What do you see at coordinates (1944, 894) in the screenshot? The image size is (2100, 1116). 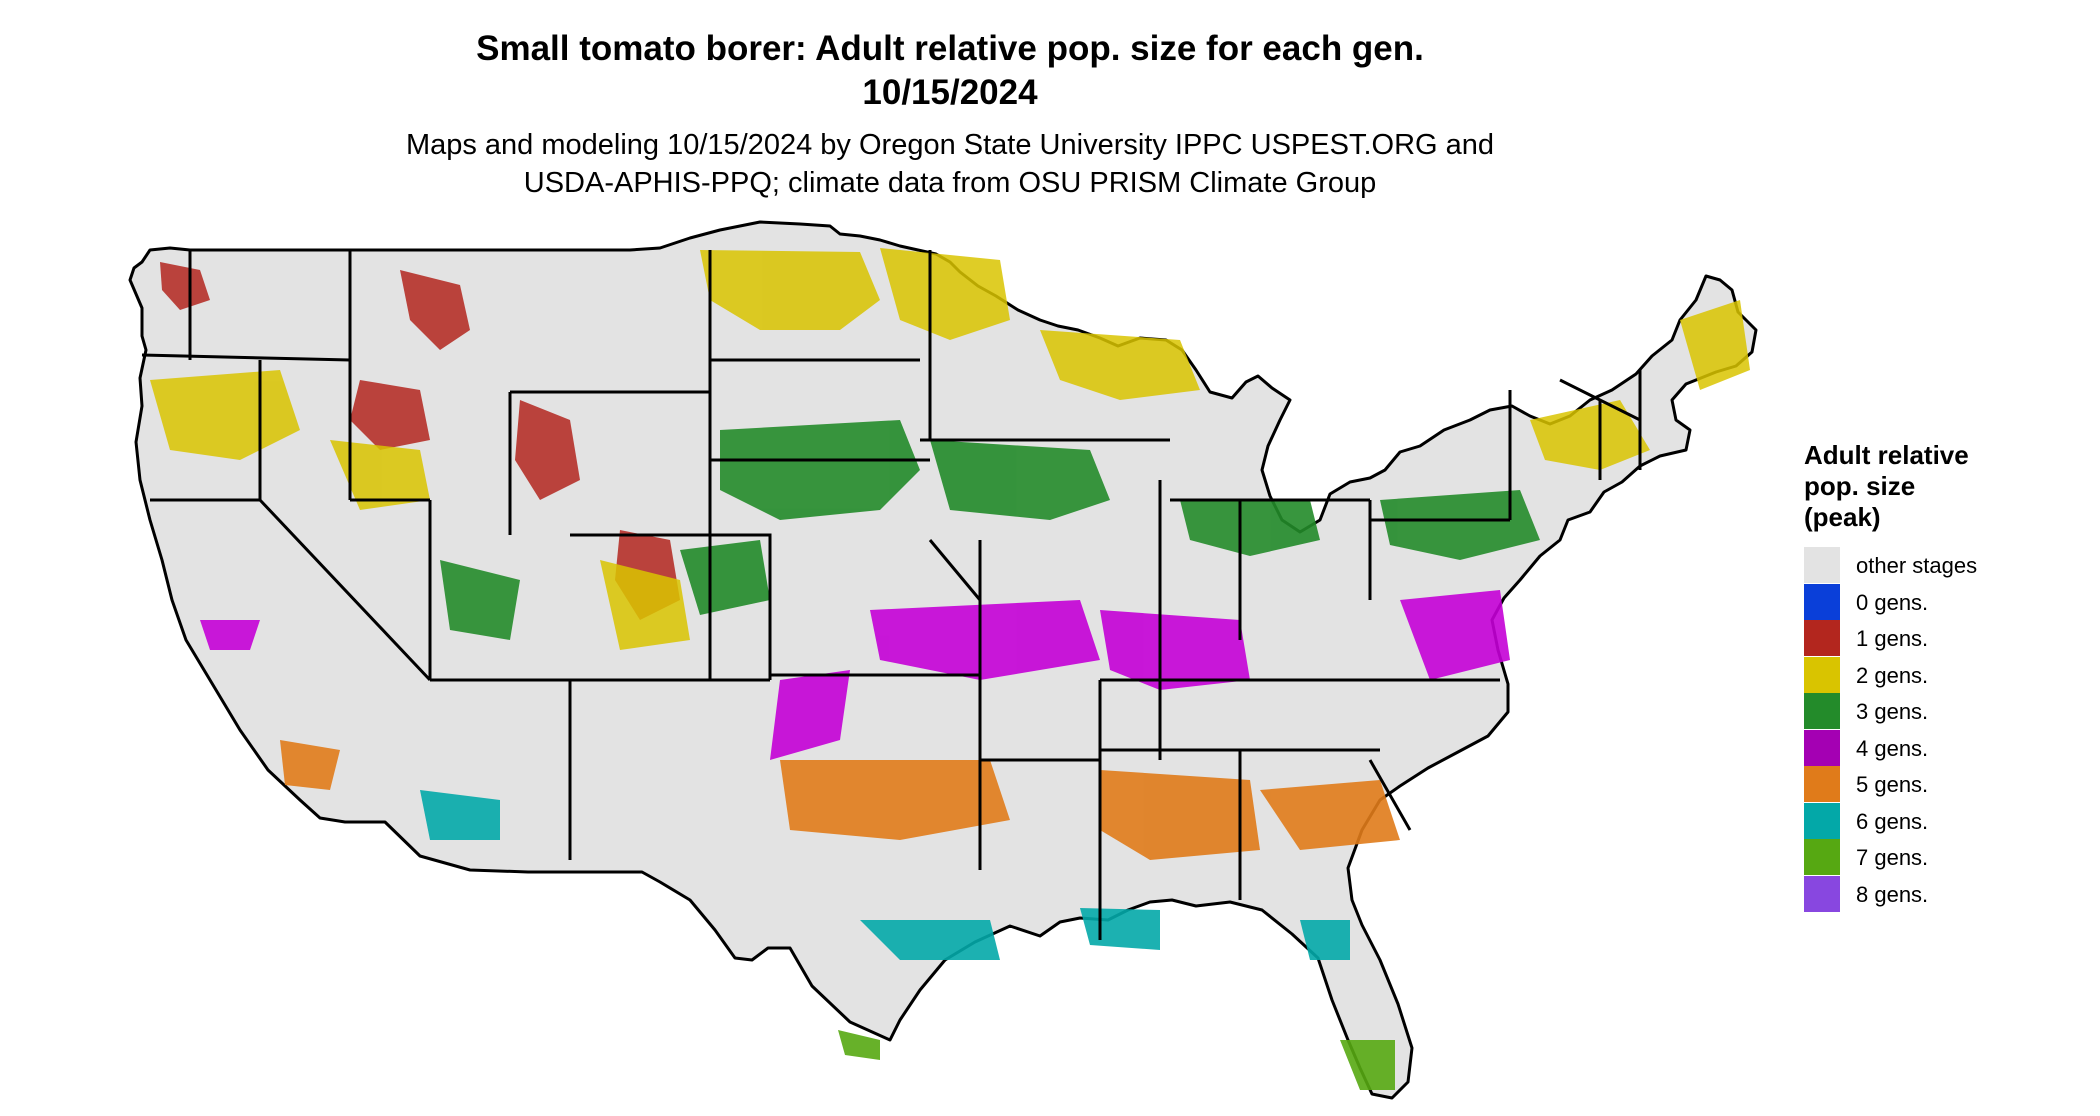 I see `legend-item: 8 gens.` at bounding box center [1944, 894].